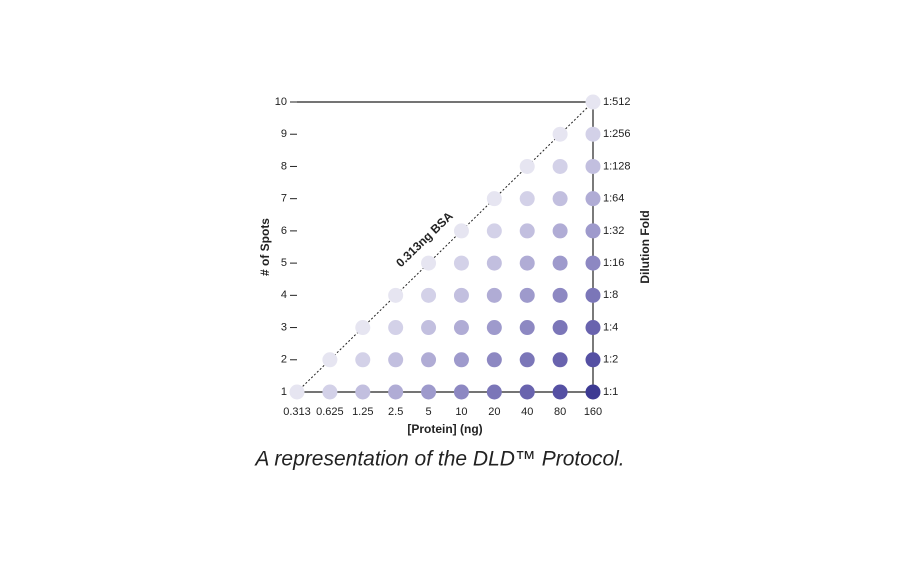 The width and height of the screenshot is (912, 562). I want to click on y2-tick-label: 1:8, so click(610, 295).